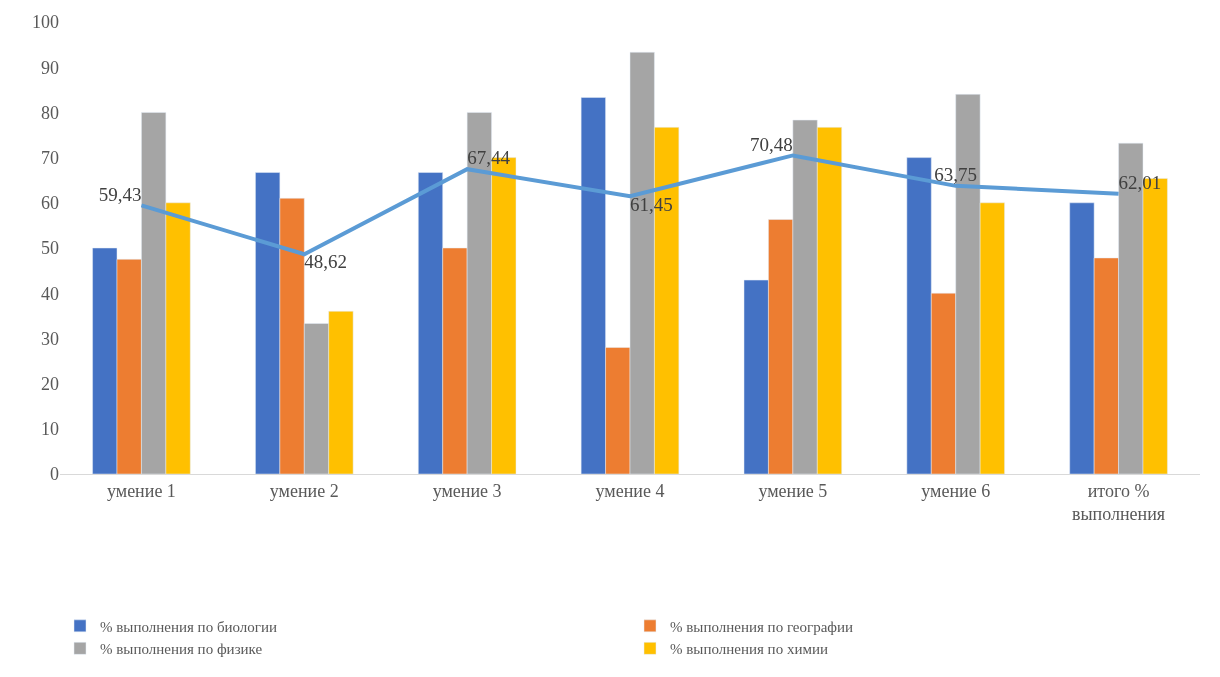 The image size is (1220, 677). Describe the element at coordinates (630, 205) in the screenshot. I see `line-series` at that location.